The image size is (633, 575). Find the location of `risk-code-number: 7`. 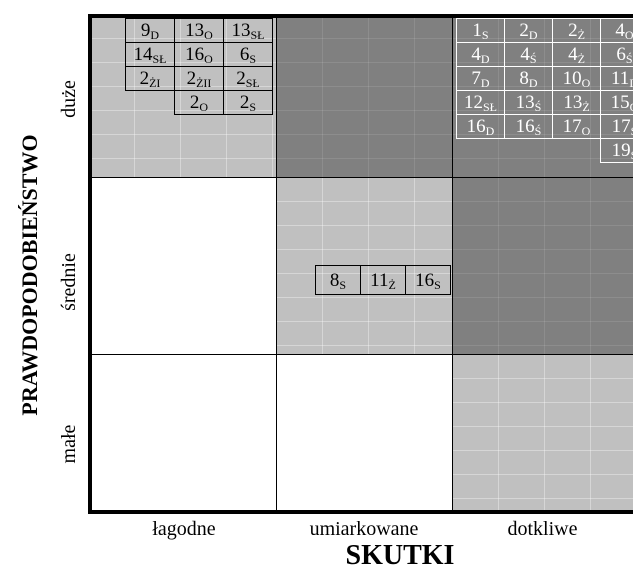

risk-code-number: 7 is located at coordinates (476, 78).